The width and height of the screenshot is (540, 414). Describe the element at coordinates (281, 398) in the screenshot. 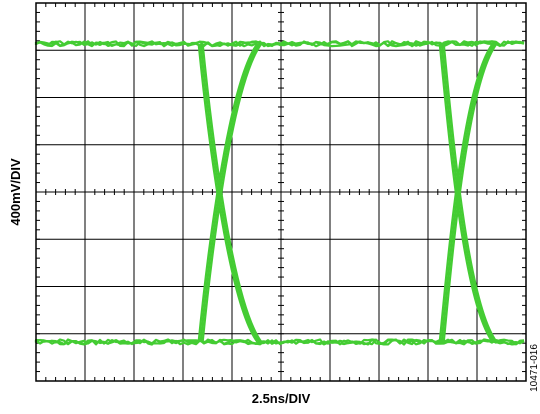

I see `x-axis-label: 2.5ns/DIV` at that location.